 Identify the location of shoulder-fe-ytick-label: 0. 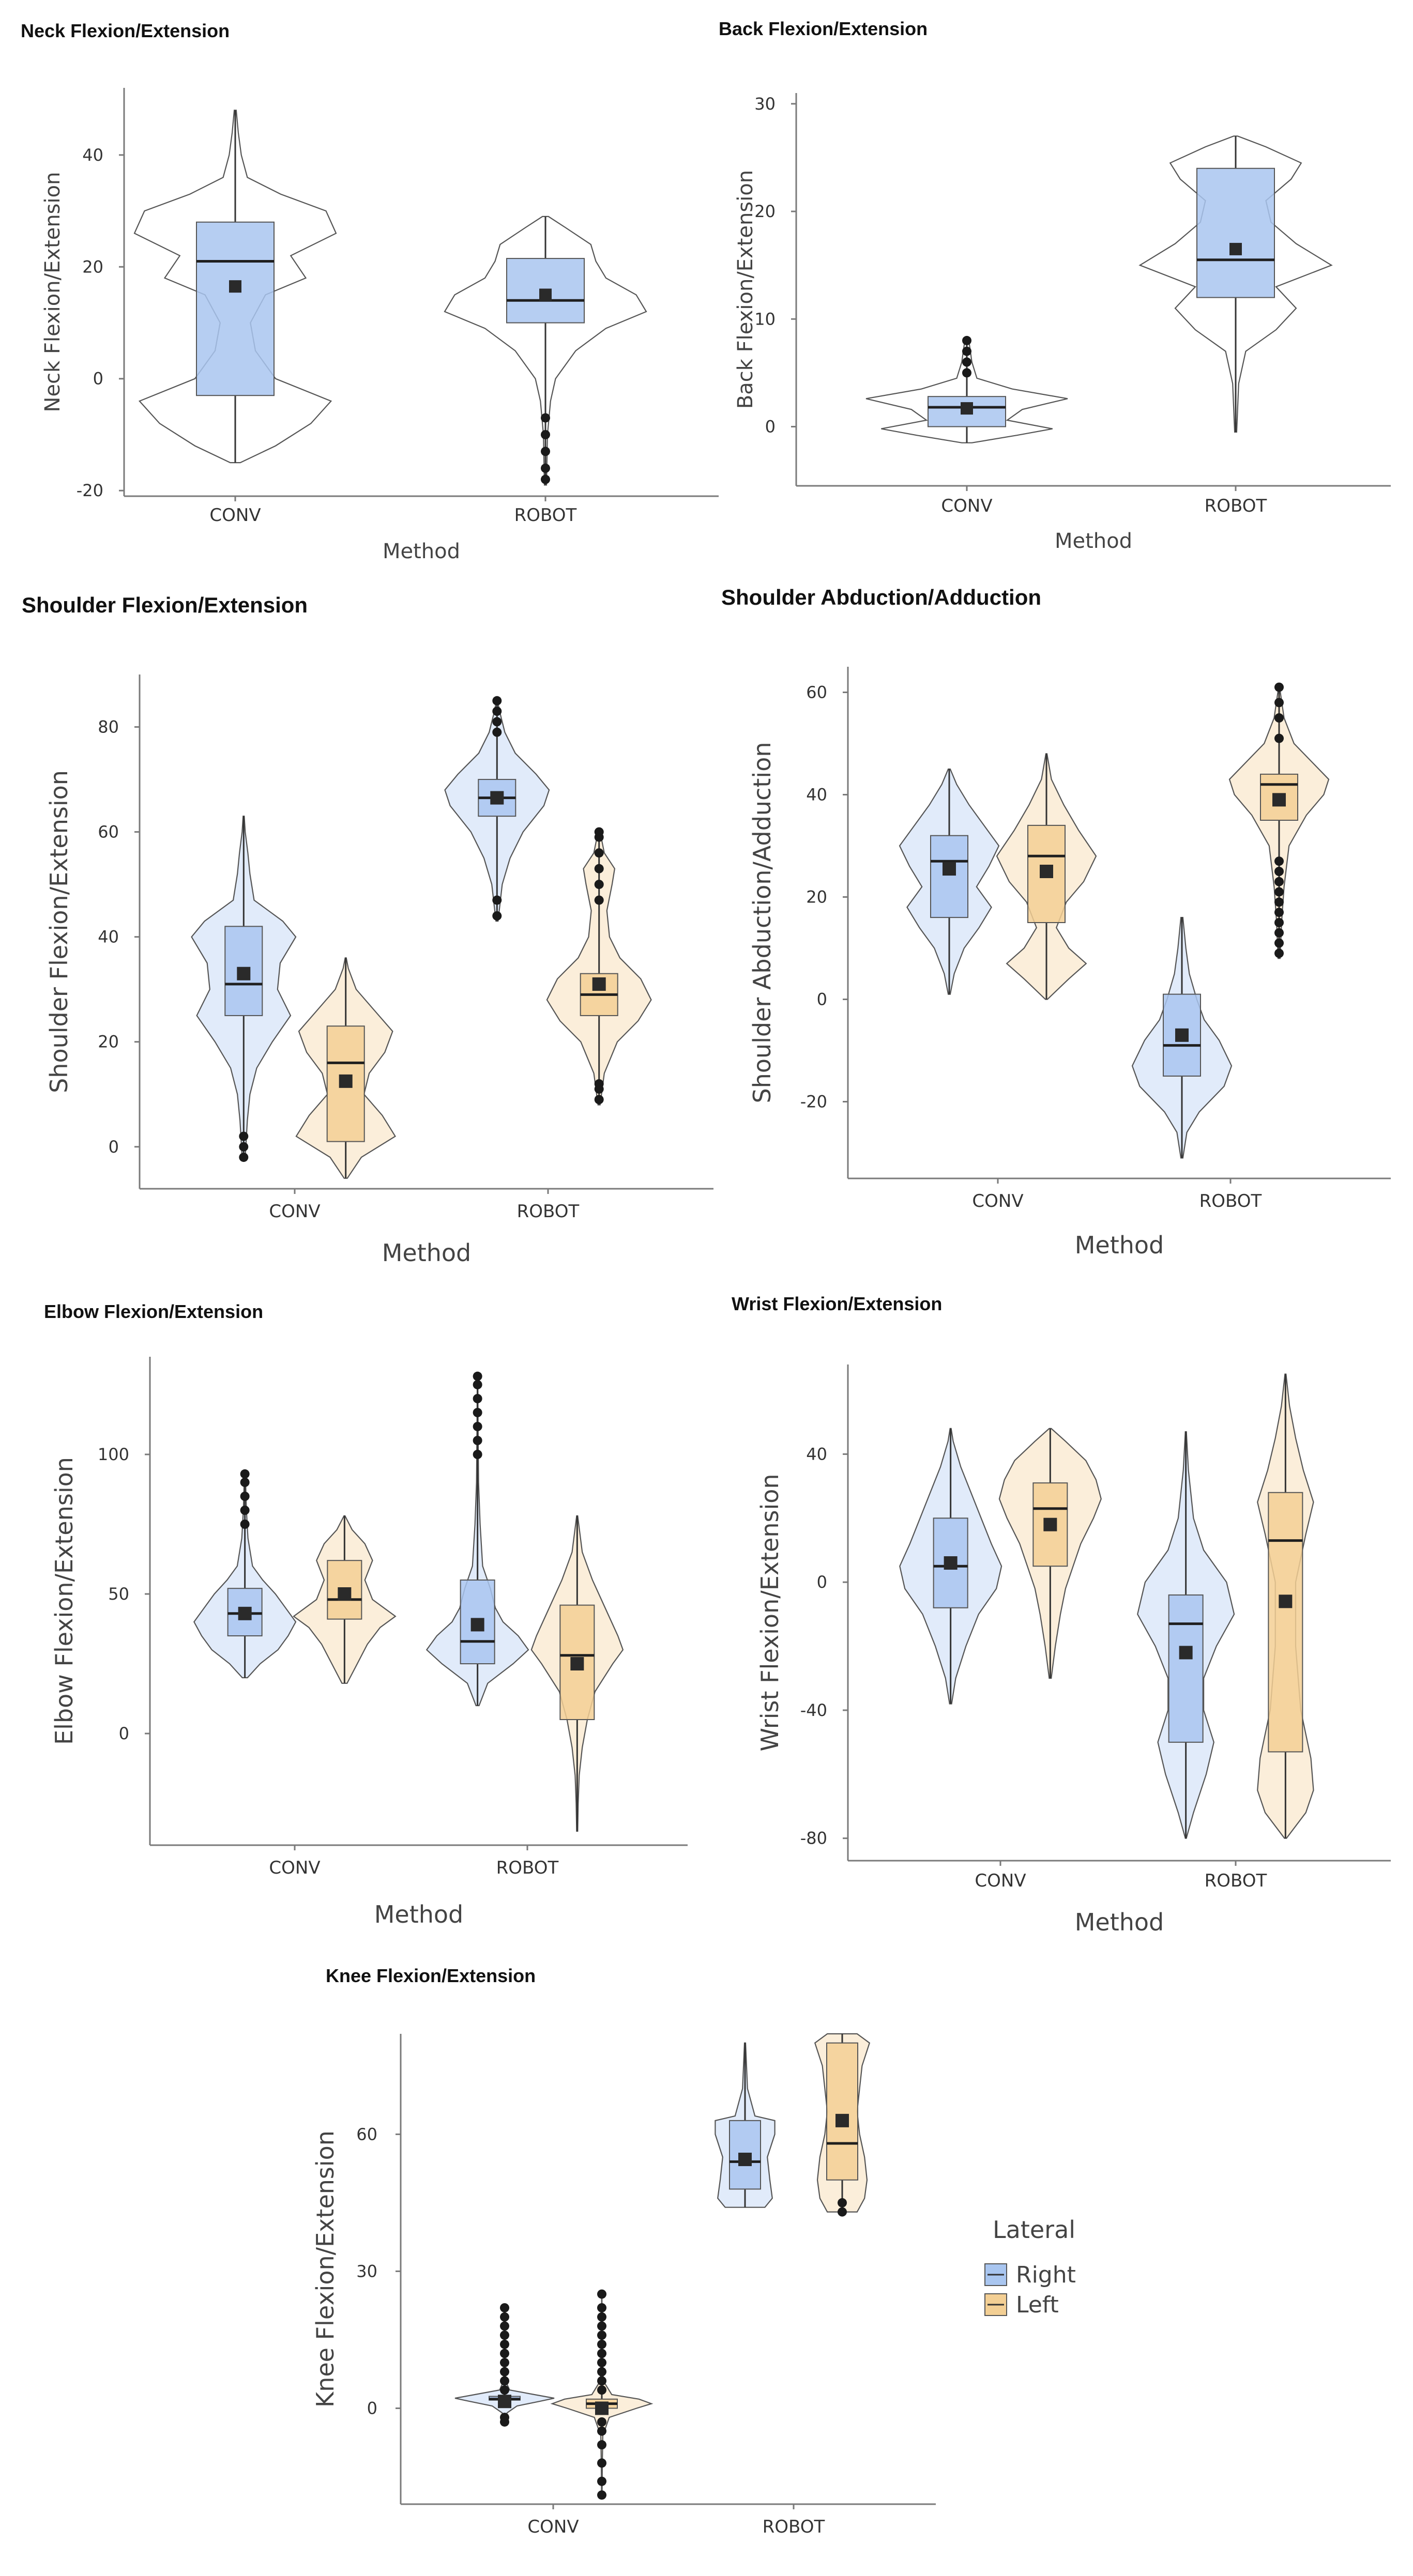
(114, 1147).